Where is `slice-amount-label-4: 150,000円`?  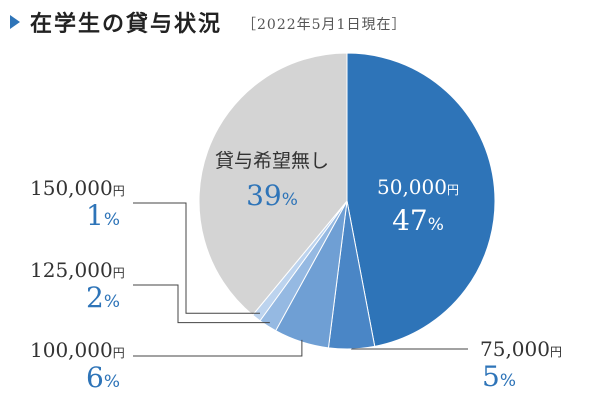
slice-amount-label-4: 150,000円 is located at coordinates (77, 188).